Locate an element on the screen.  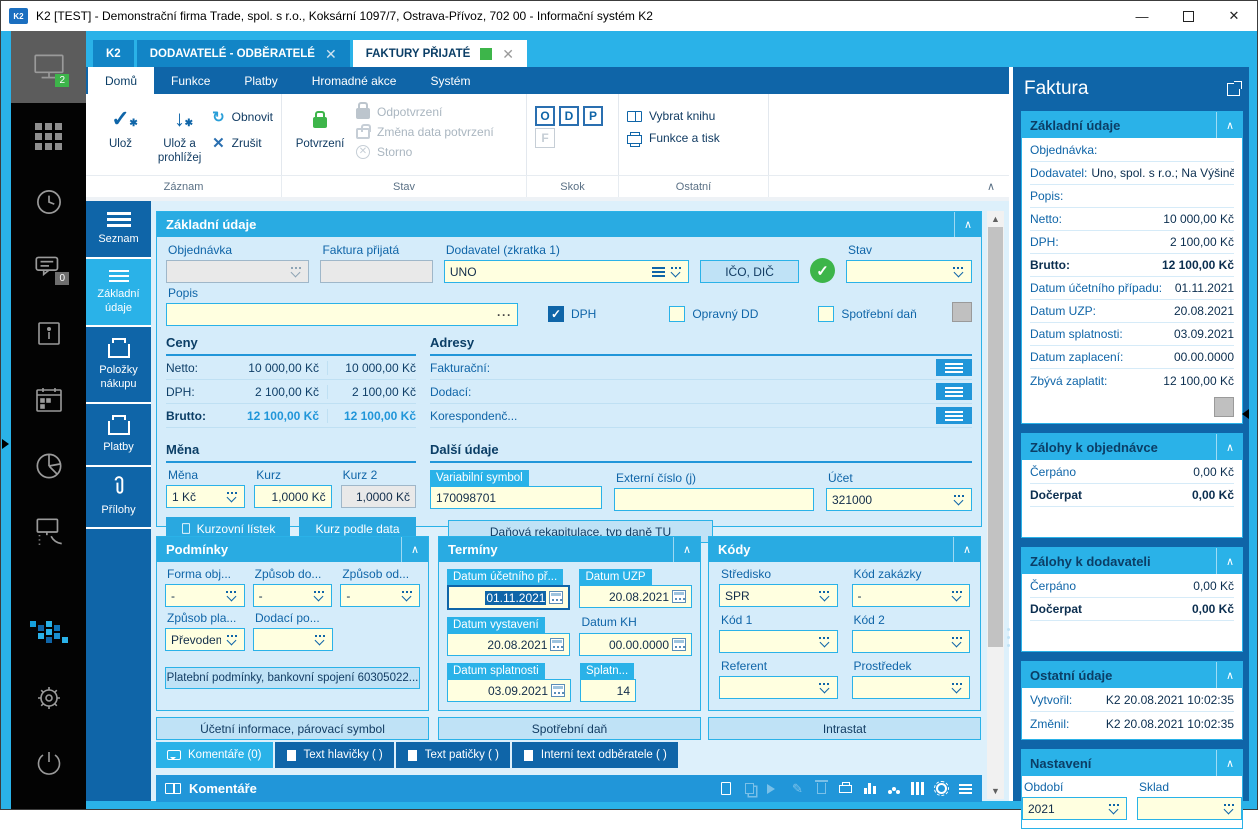
externi-cislo-input is located at coordinates (714, 499).